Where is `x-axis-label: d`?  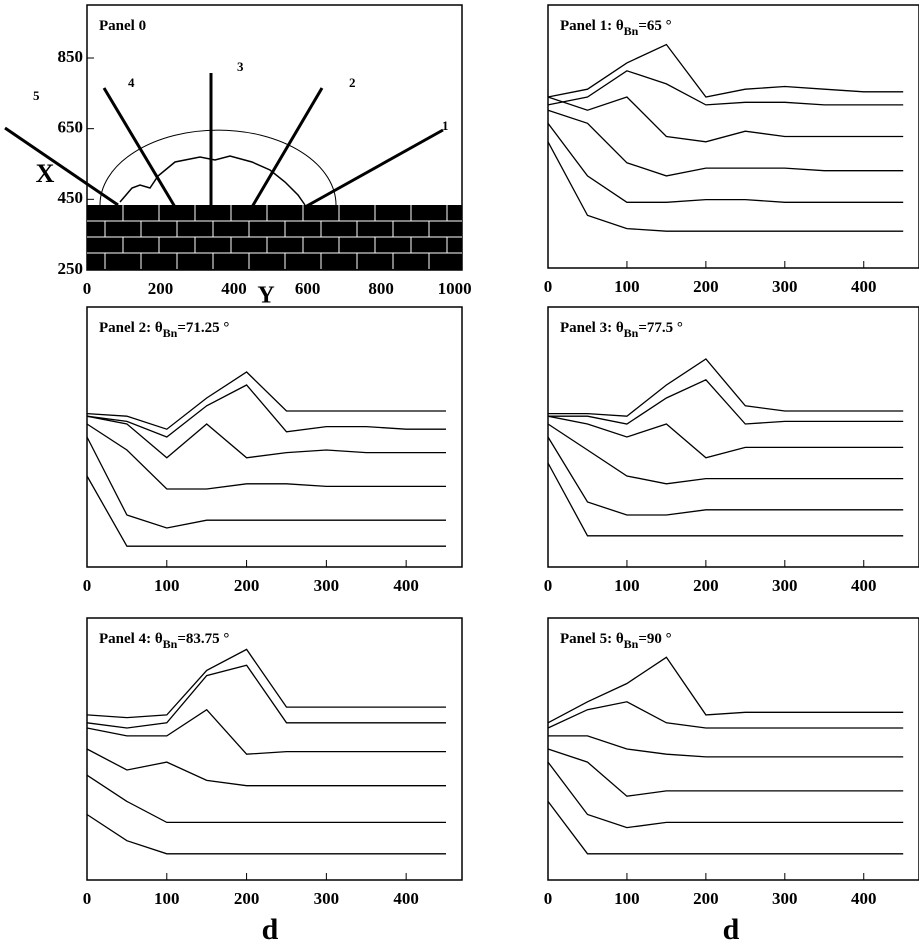
x-axis-label: d is located at coordinates (731, 929).